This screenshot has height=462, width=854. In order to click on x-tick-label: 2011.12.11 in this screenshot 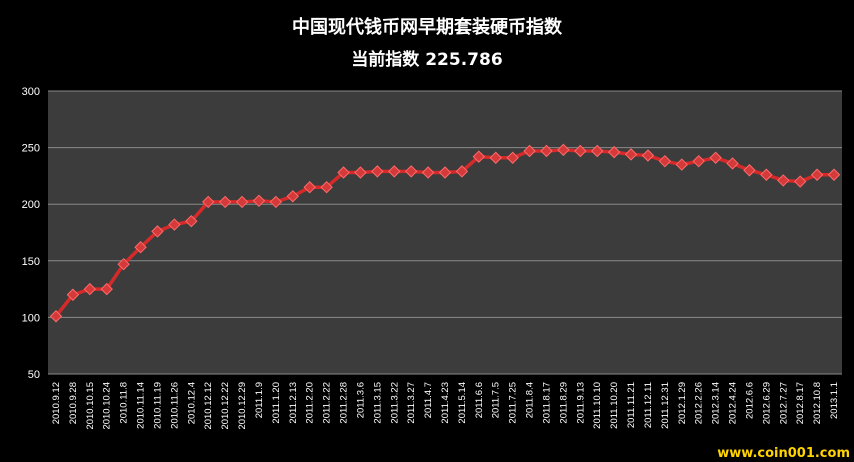, I will do `click(648, 405)`.